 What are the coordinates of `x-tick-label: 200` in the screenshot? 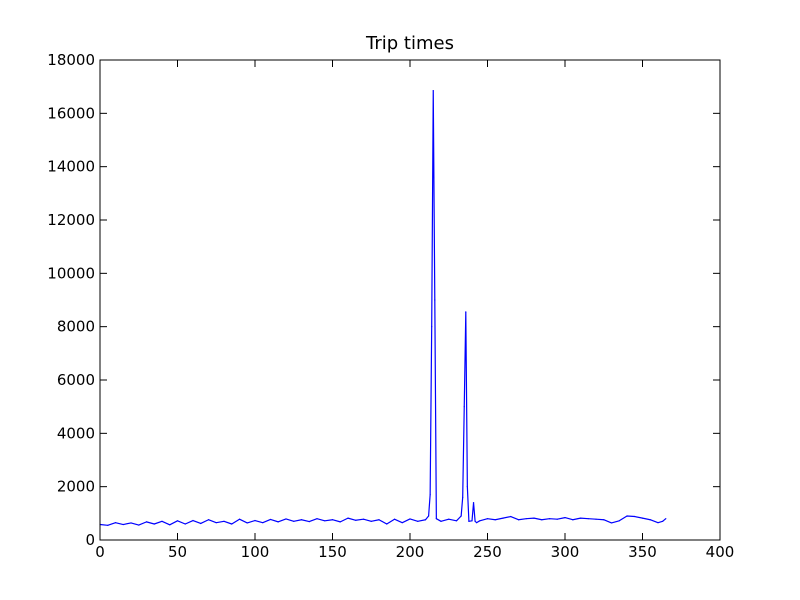 It's located at (410, 552).